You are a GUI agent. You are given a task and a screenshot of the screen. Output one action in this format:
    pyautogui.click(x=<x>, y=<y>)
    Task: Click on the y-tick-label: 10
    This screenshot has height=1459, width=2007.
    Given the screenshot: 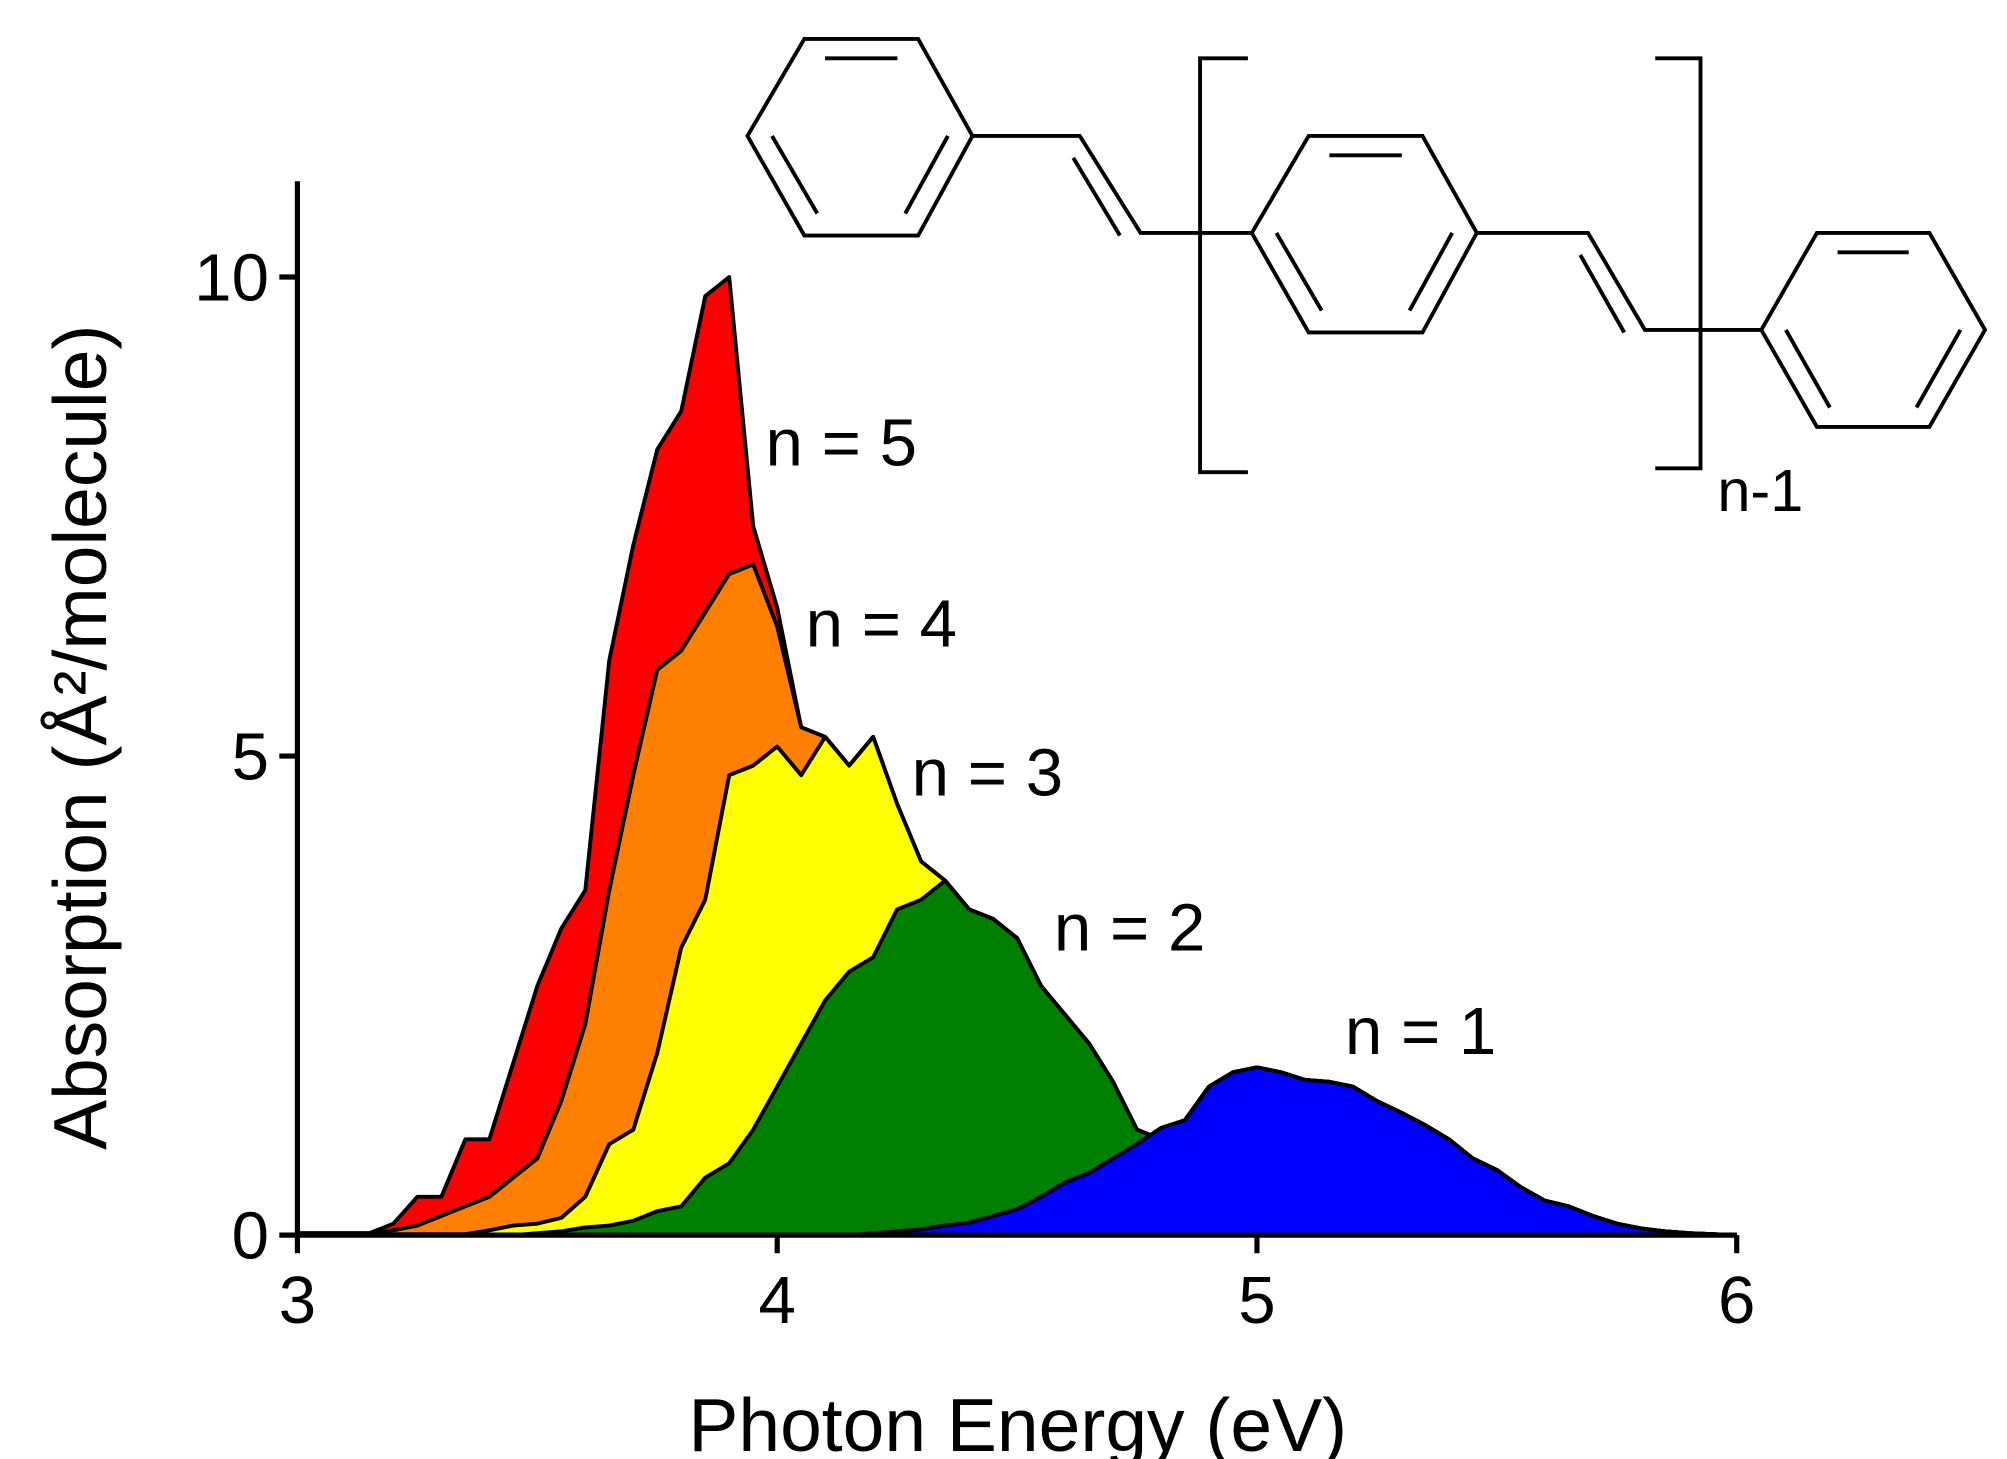 What is the action you would take?
    pyautogui.click(x=231, y=277)
    